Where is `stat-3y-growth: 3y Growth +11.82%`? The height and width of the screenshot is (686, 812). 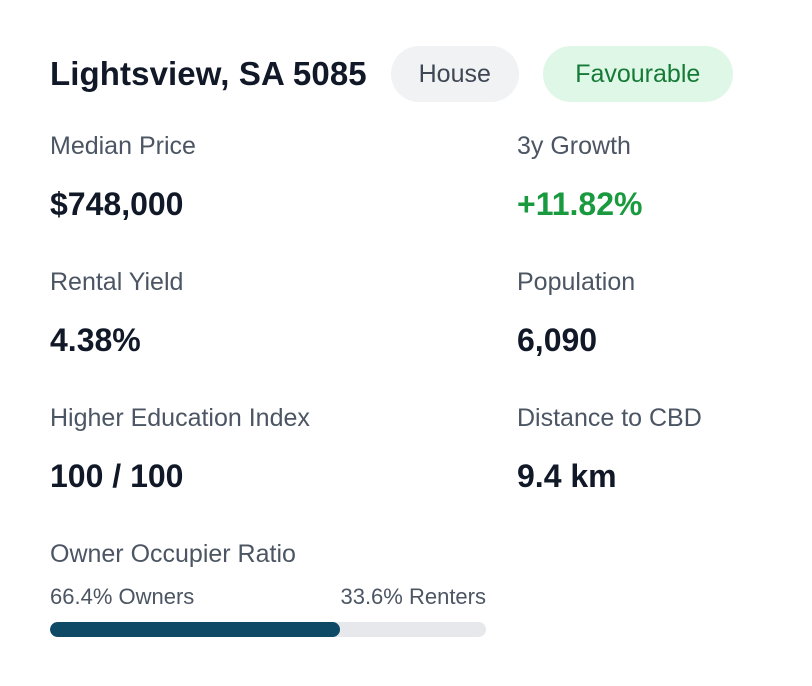 stat-3y-growth: 3y Growth +11.82% is located at coordinates (664, 177).